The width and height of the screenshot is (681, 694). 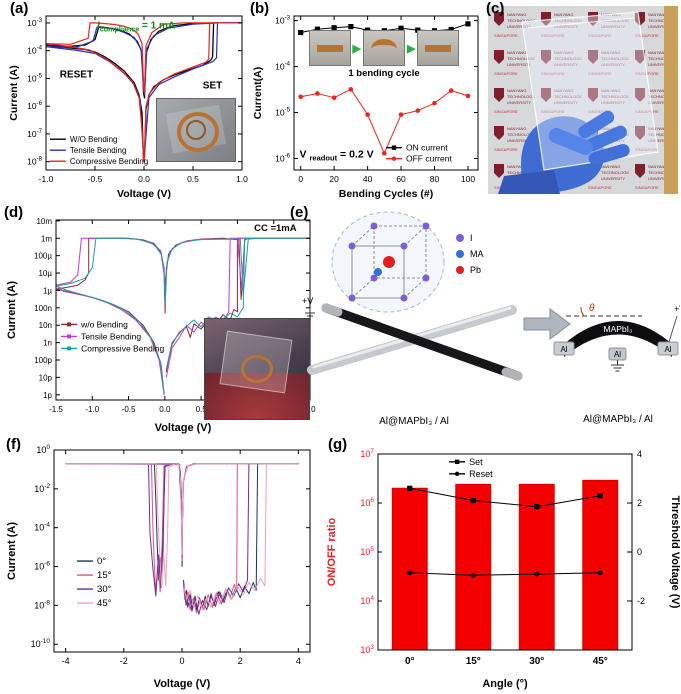 I want to click on svg-text: 20, so click(x=334, y=179).